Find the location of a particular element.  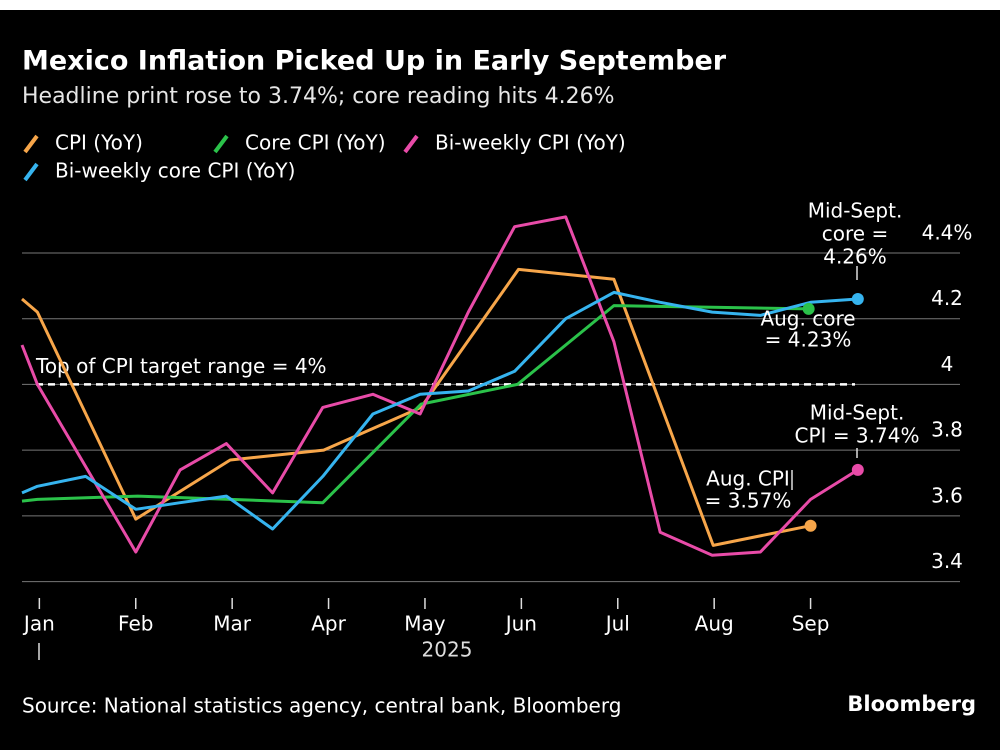

annotation: core = is located at coordinates (855, 234).